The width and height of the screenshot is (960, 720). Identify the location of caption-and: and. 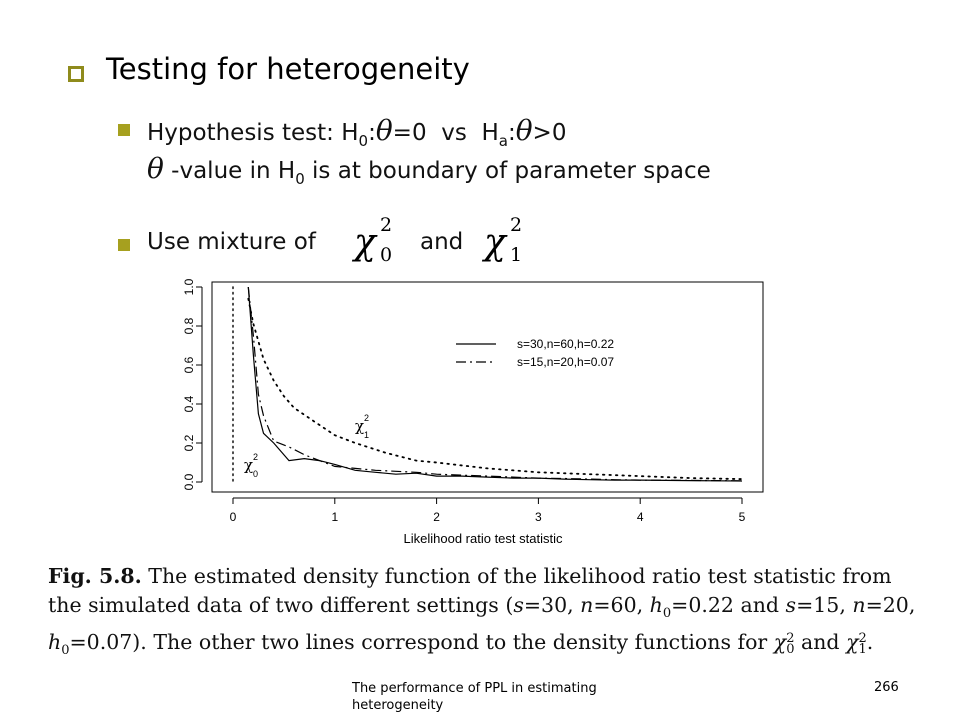
(820, 642).